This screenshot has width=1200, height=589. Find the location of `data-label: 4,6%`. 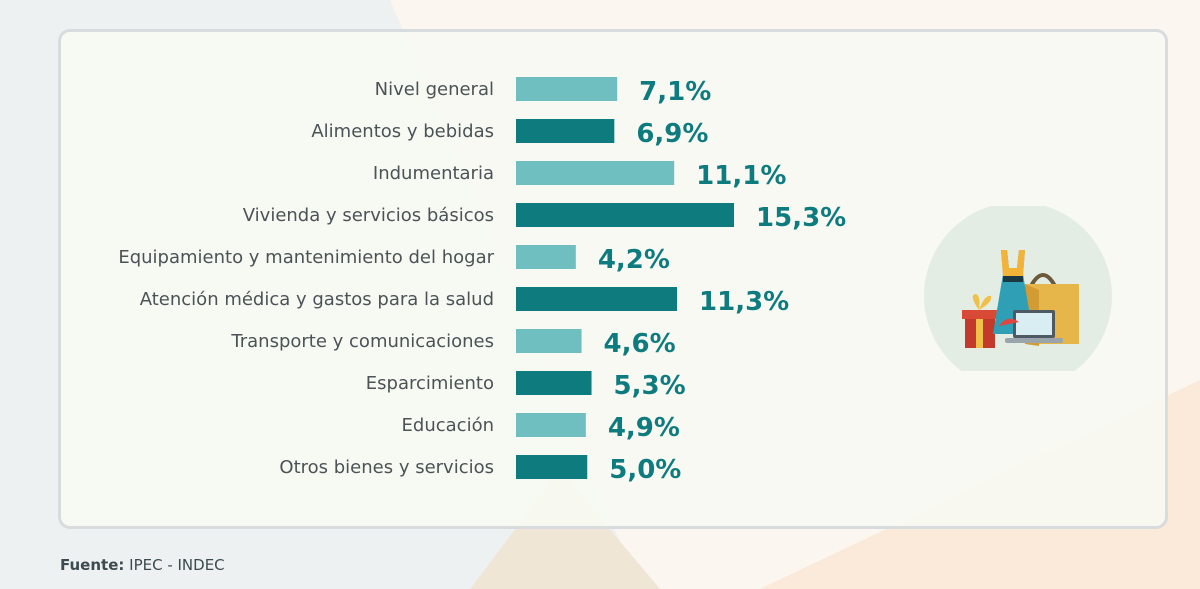

data-label: 4,6% is located at coordinates (640, 344).